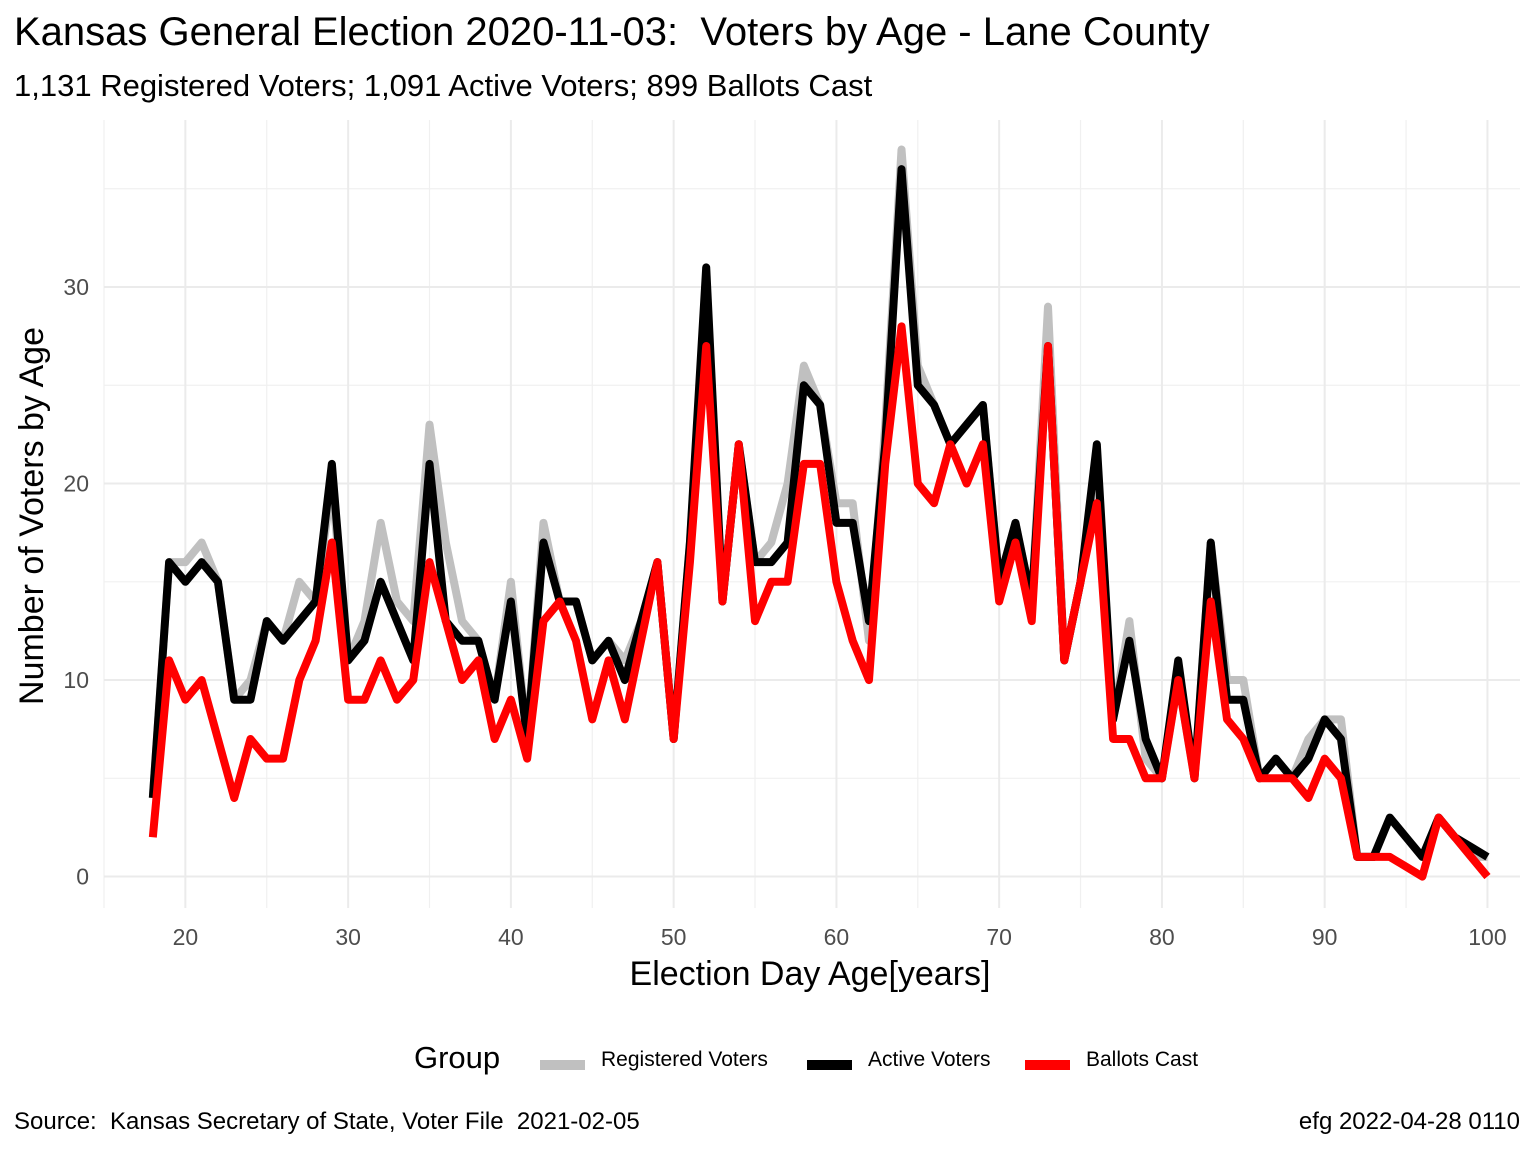 This screenshot has height=1152, width=1536. I want to click on y-tick-label: 20, so click(76, 484).